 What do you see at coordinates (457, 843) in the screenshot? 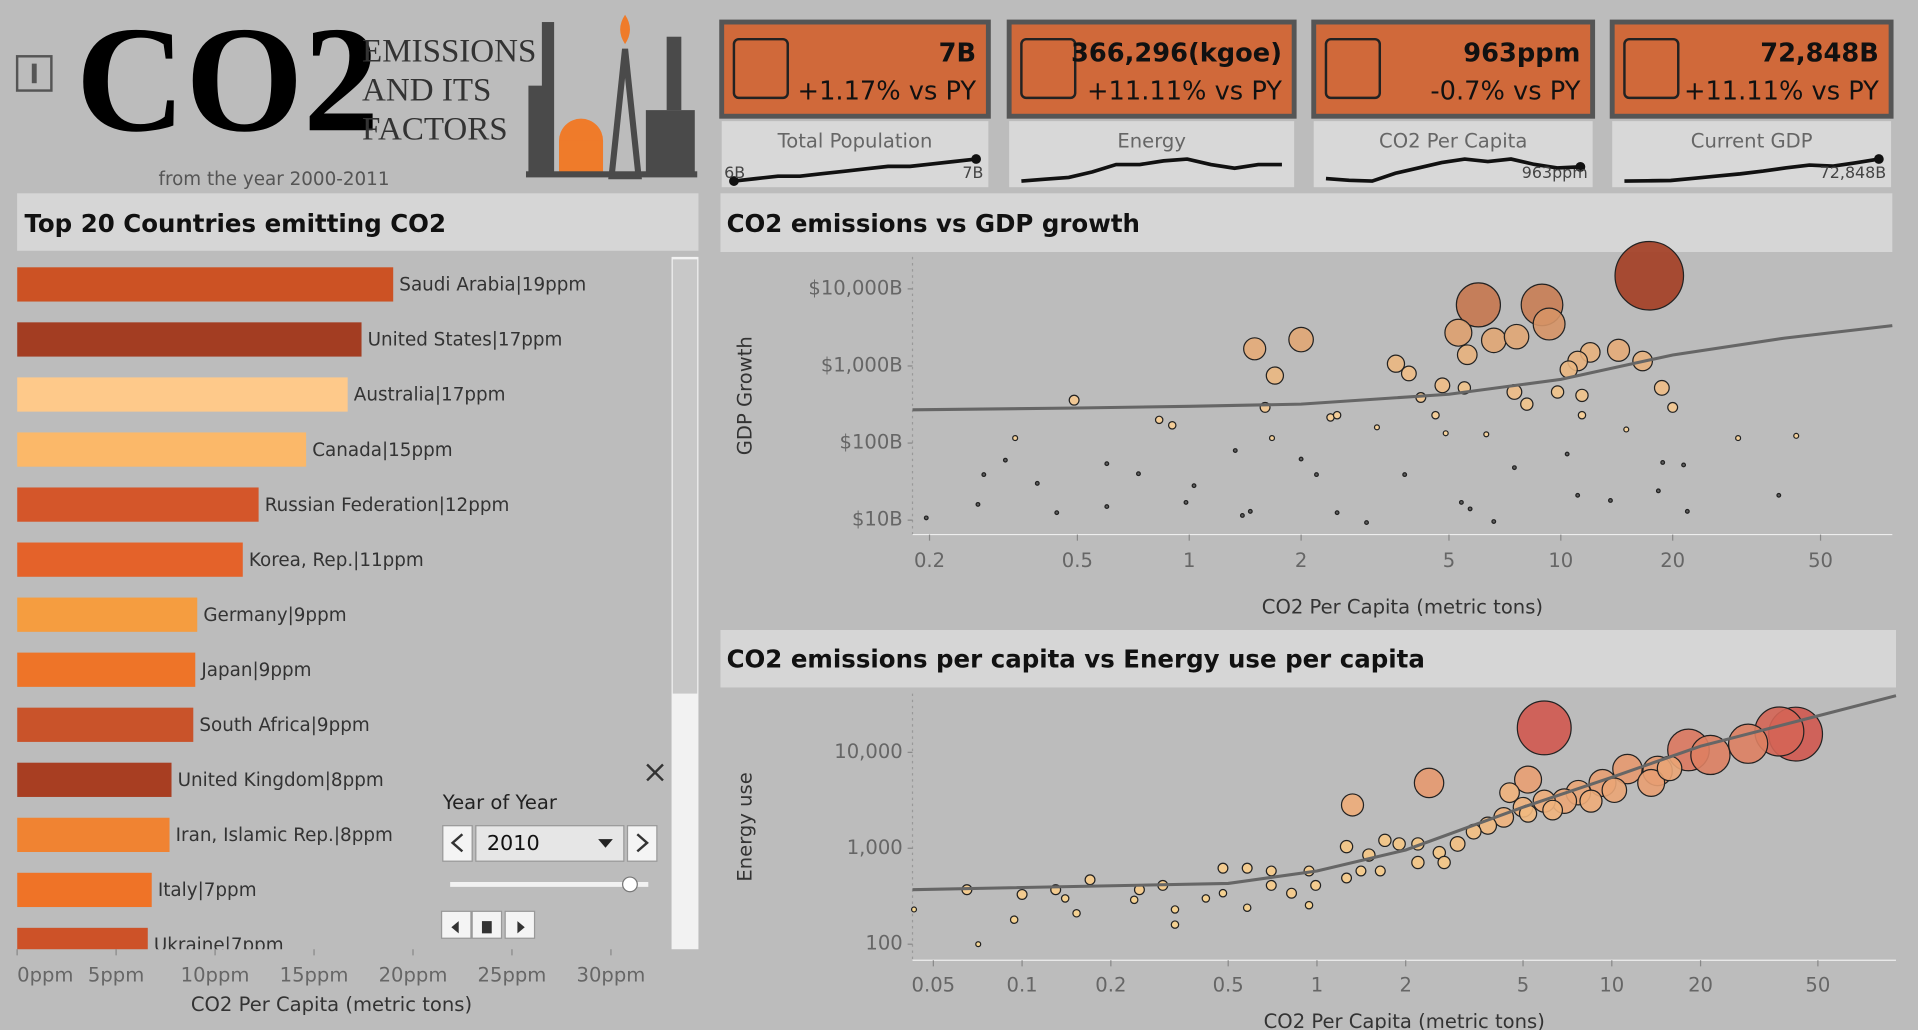
I see `prev-button` at bounding box center [457, 843].